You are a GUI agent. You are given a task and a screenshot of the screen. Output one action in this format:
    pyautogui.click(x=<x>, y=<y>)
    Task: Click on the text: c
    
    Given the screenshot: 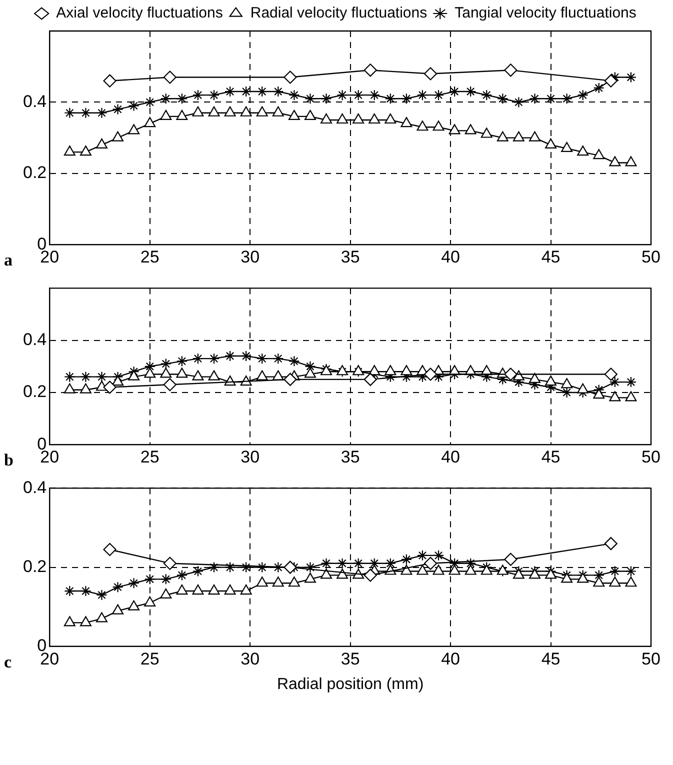 What is the action you would take?
    pyautogui.click(x=8, y=662)
    